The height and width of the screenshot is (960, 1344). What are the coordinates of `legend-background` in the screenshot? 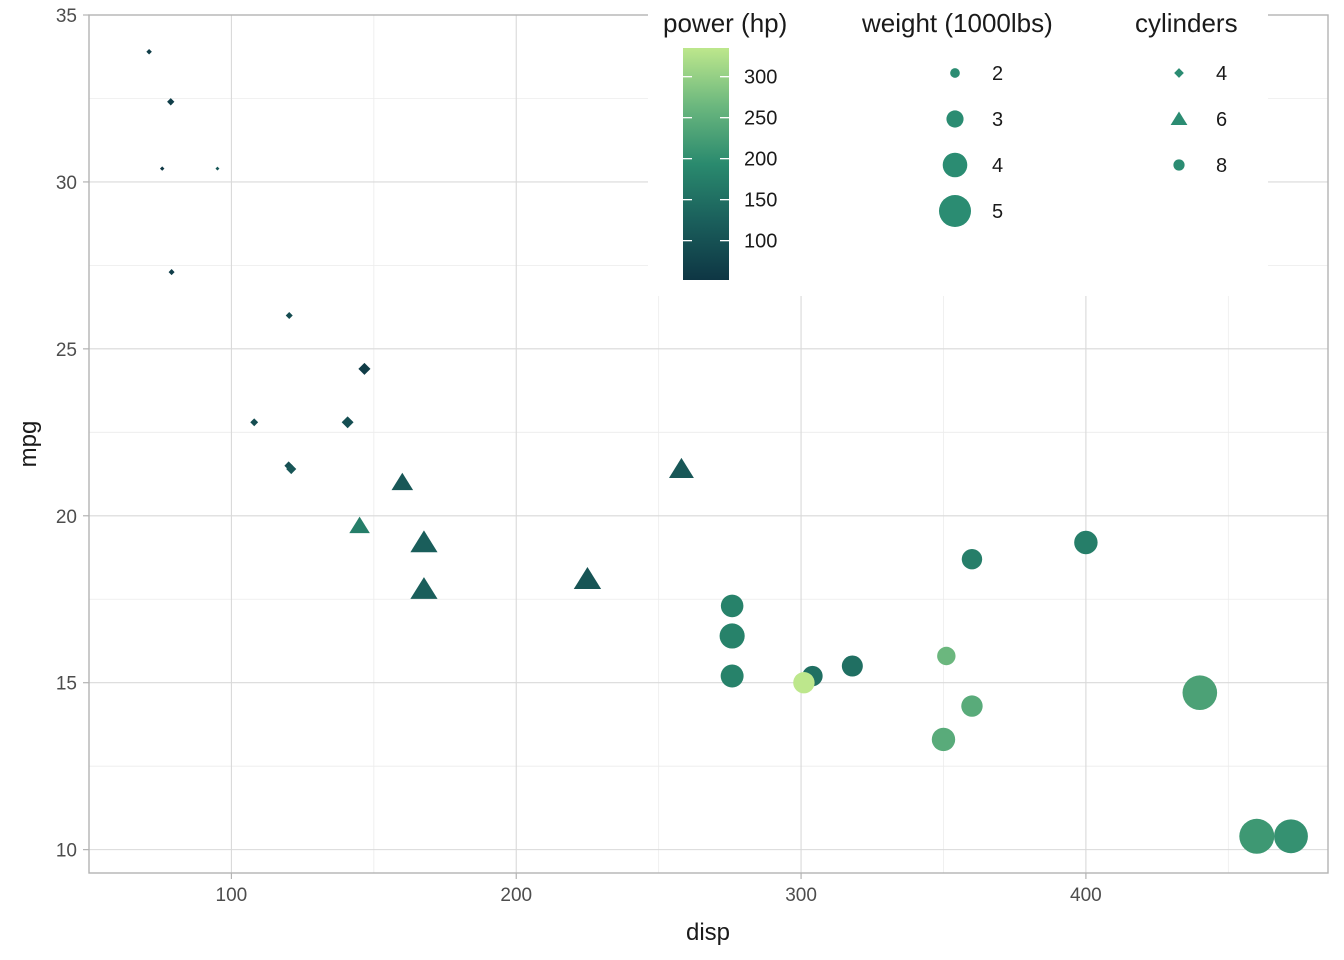 It's located at (958, 149).